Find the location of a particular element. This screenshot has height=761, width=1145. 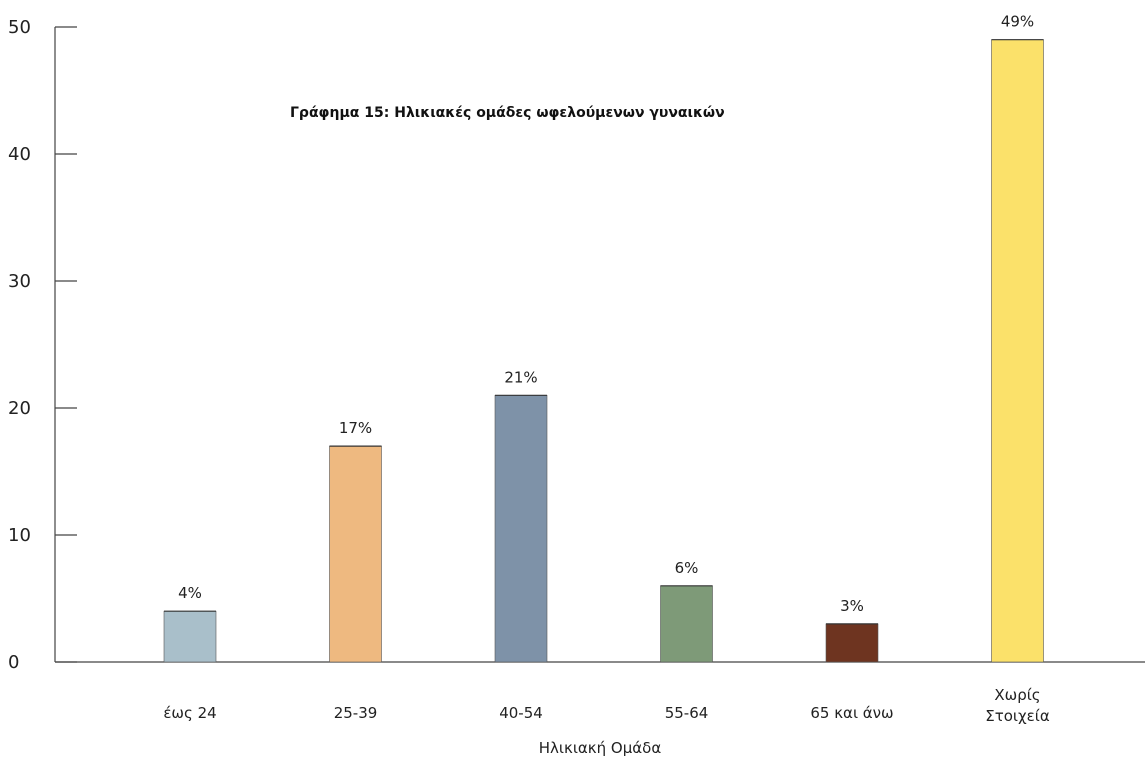

data-label: 21% is located at coordinates (520, 377).